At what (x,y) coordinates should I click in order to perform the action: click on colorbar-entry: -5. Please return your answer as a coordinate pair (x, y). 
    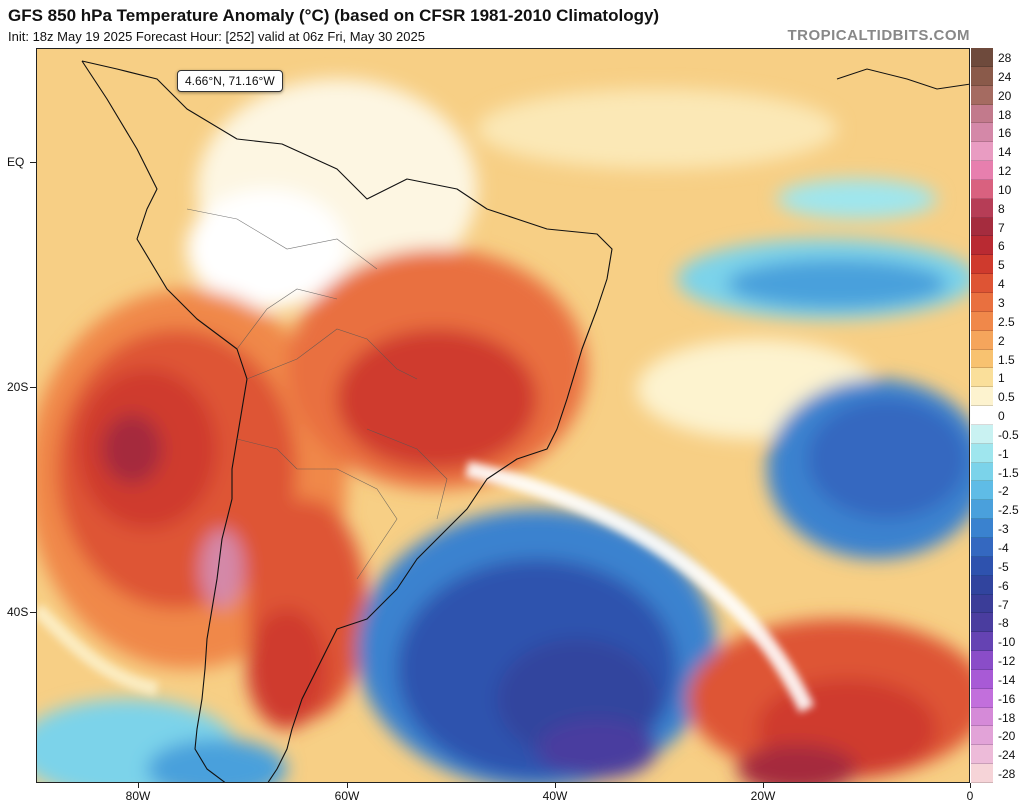
    Looking at the image, I should click on (997, 566).